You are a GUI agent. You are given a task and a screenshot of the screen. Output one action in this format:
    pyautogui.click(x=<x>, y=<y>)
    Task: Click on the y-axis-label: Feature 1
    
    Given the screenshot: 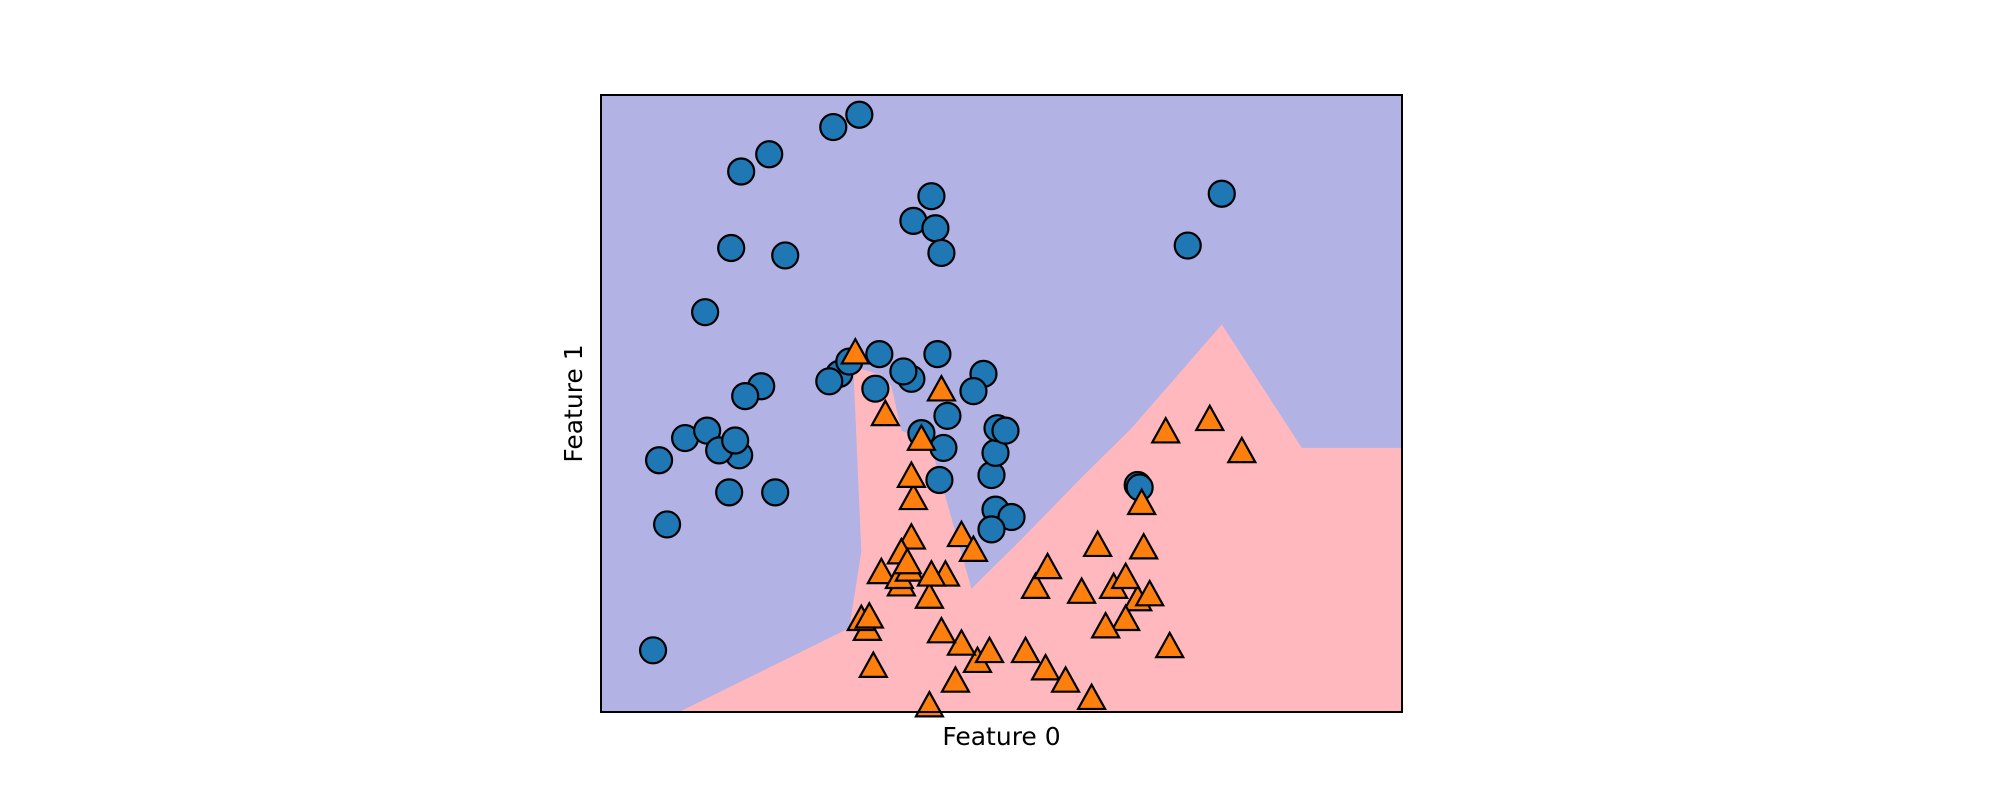 What is the action you would take?
    pyautogui.click(x=573, y=403)
    